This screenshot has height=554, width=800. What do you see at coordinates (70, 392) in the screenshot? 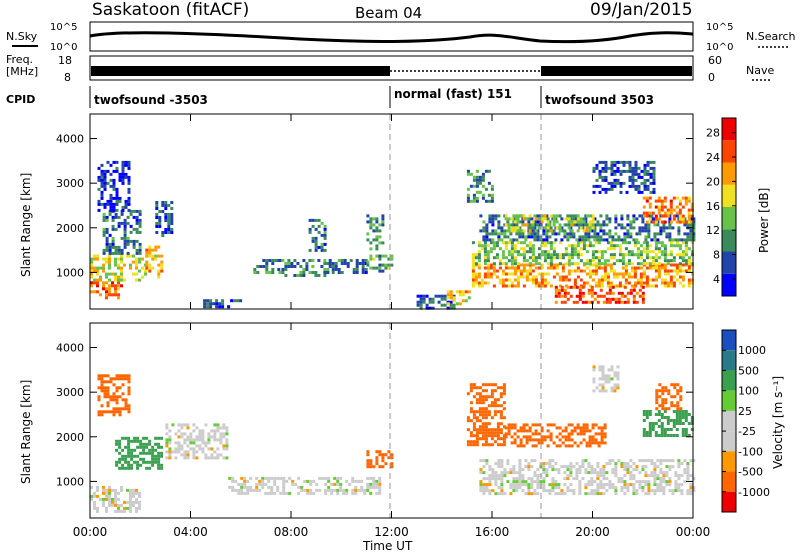
I see `velocity_panel-ytick-label: 3000` at bounding box center [70, 392].